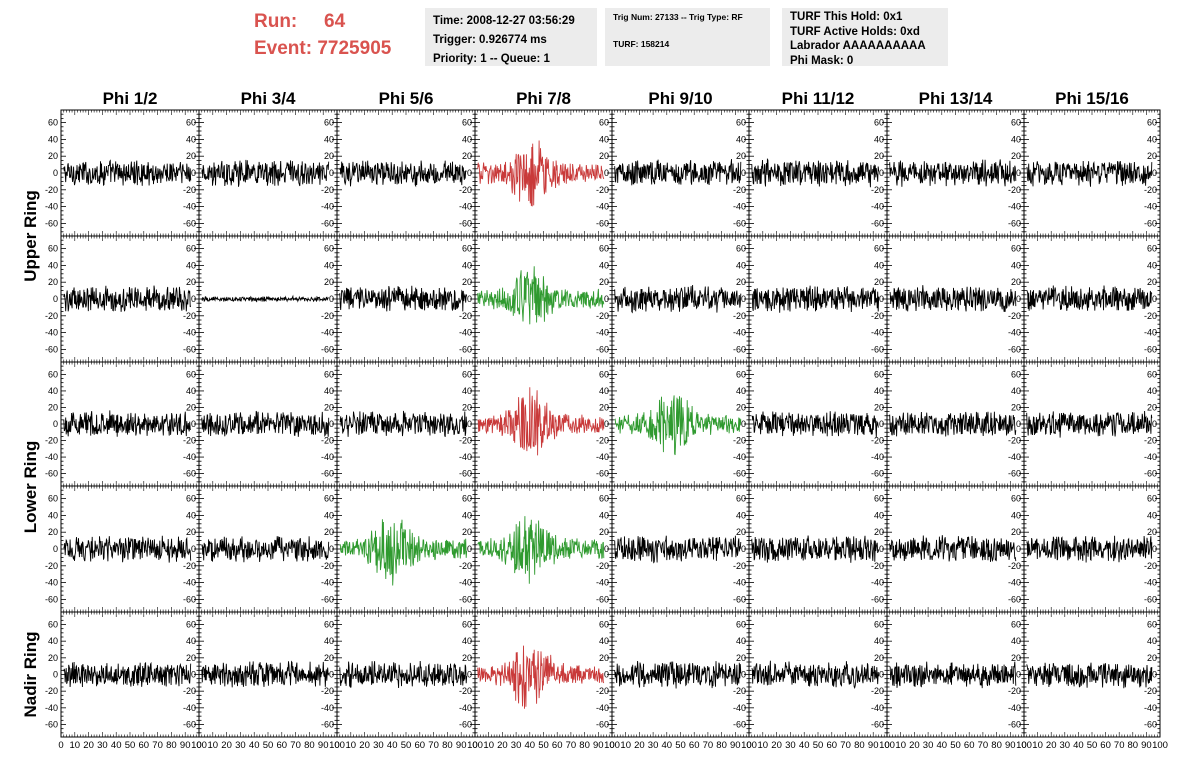  Describe the element at coordinates (335, 21) in the screenshot. I see `run-value: 64` at that location.